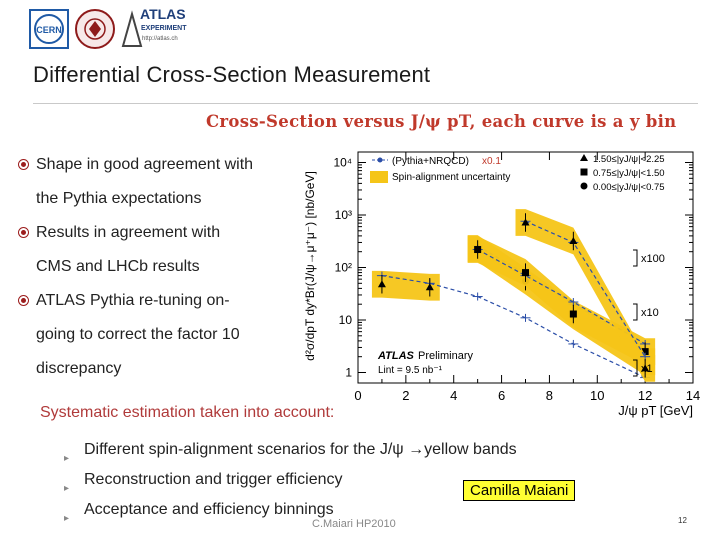 This screenshot has height=540, width=720. I want to click on bullet-continuation: going to correct the factor 10, so click(138, 334).